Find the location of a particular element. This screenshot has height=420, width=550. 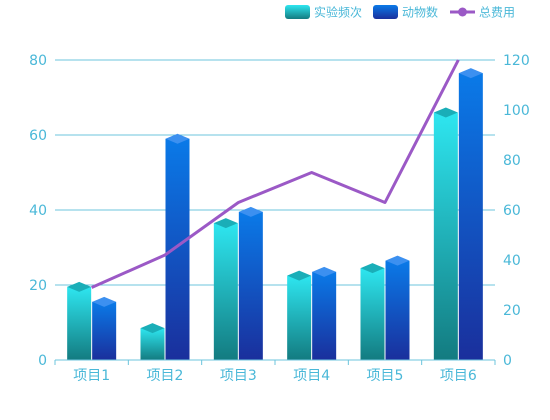

legend-label: 实验频次 is located at coordinates (338, 12).